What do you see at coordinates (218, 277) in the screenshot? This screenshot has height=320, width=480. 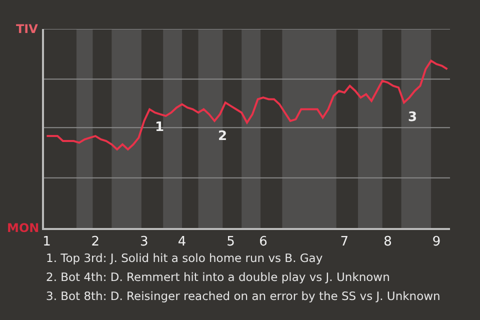 I see `text: 2. Bot 4th: D. Remmert hit into a double play vs J. Unknown` at bounding box center [218, 277].